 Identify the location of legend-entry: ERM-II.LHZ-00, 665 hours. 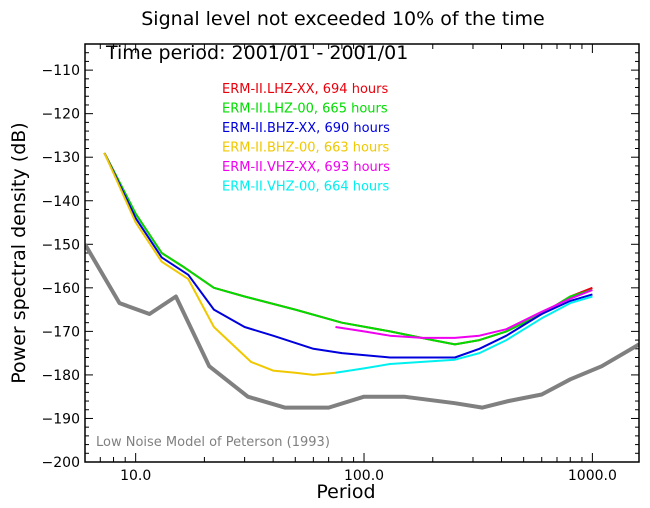
(305, 109).